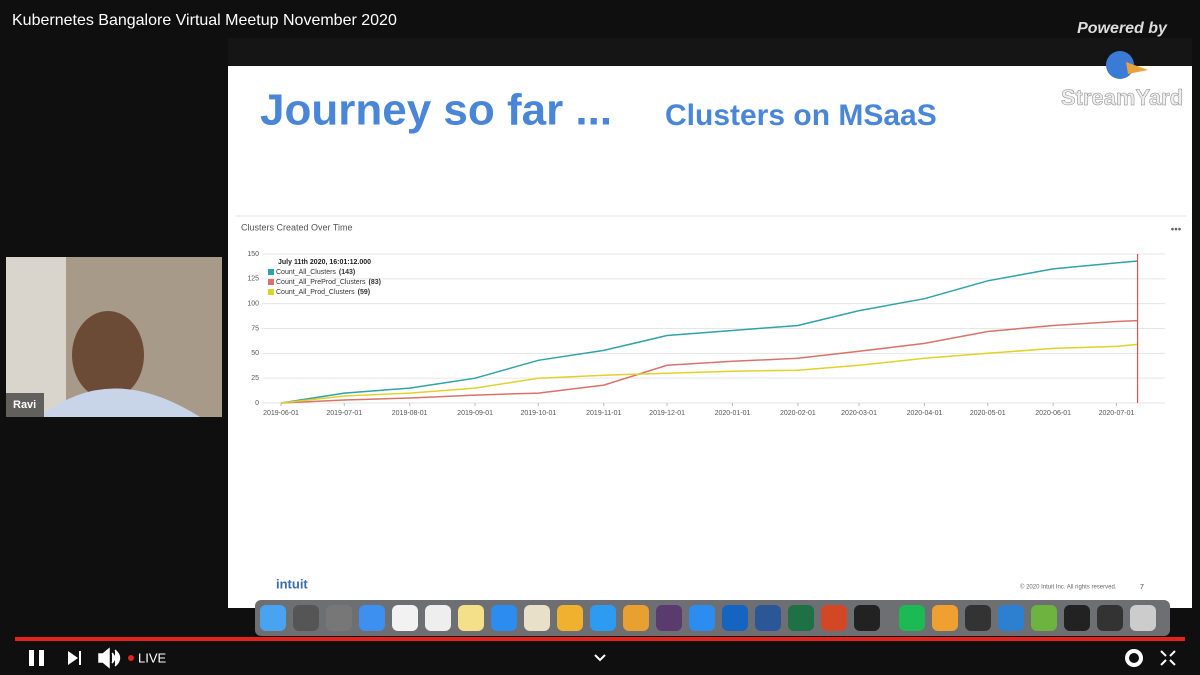 The width and height of the screenshot is (1200, 675). What do you see at coordinates (1176, 230) in the screenshot?
I see `chart-menu: •••` at bounding box center [1176, 230].